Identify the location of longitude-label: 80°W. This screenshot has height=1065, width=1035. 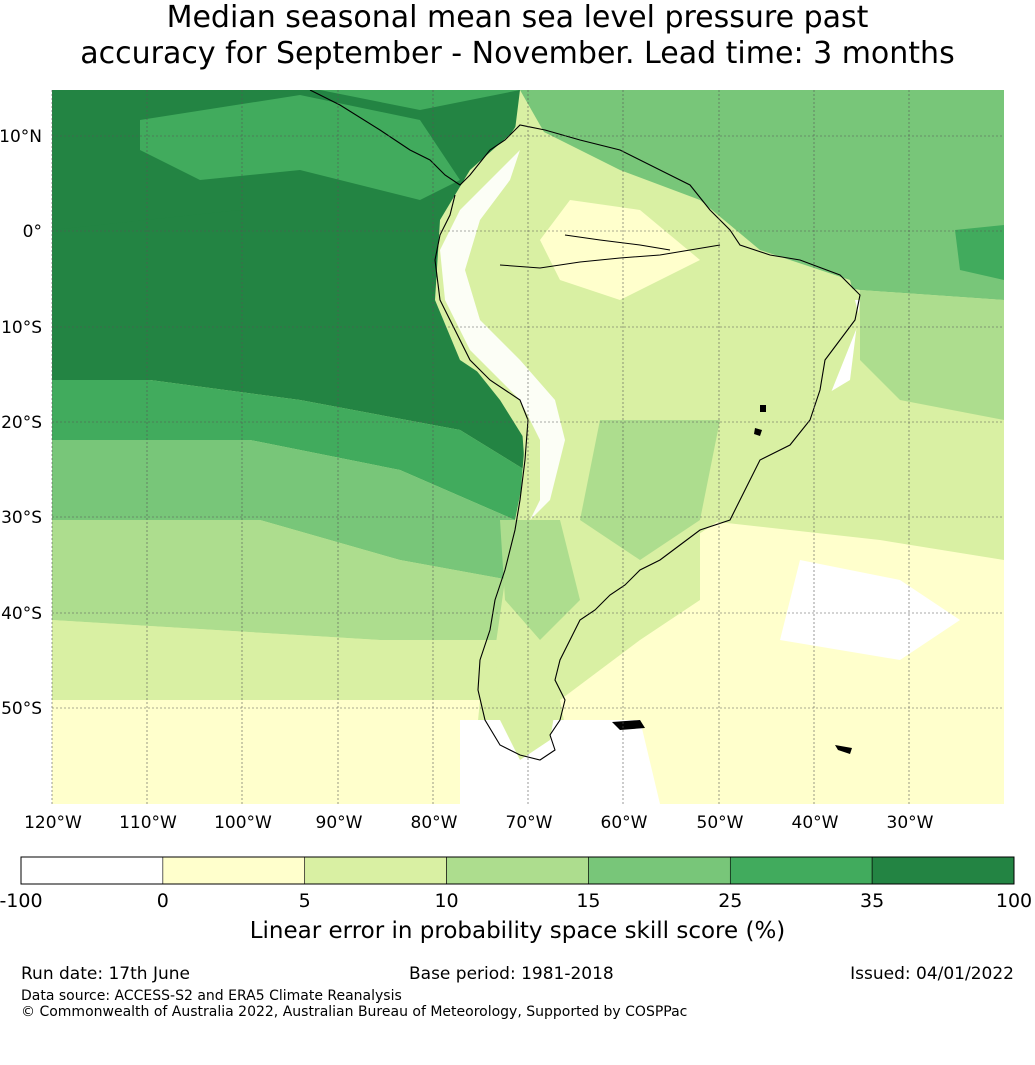
(434, 823).